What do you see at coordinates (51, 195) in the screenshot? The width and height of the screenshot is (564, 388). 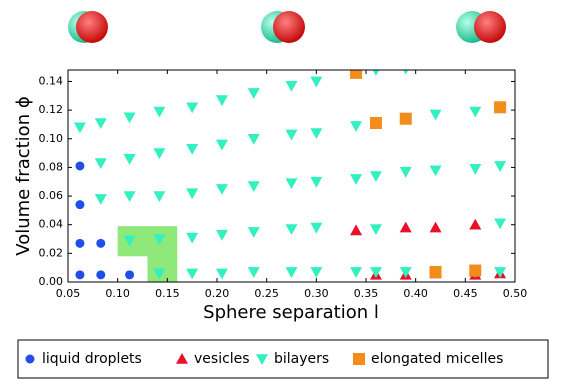 I see `y-tick-label: 0.06` at bounding box center [51, 195].